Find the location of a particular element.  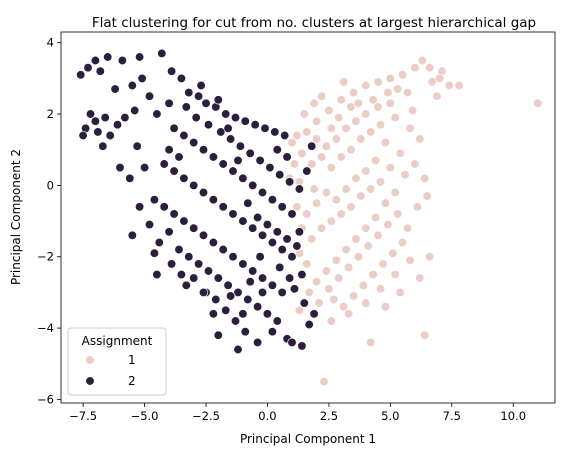

x-tick-label: 10.0 is located at coordinates (513, 416).